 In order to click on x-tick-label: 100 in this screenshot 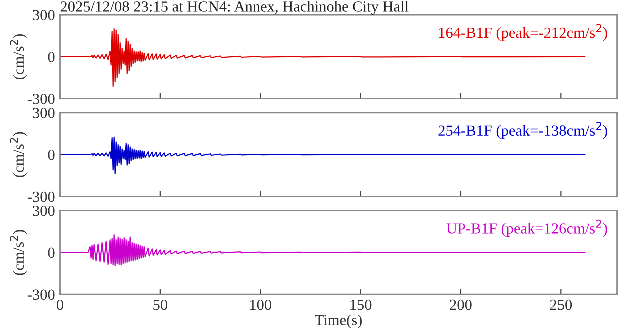, I will do `click(261, 305)`.